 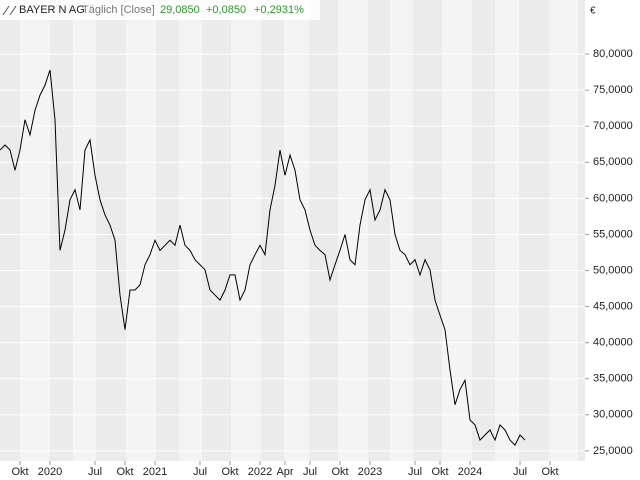 What do you see at coordinates (260, 472) in the screenshot?
I see `x-tick-label: 2022` at bounding box center [260, 472].